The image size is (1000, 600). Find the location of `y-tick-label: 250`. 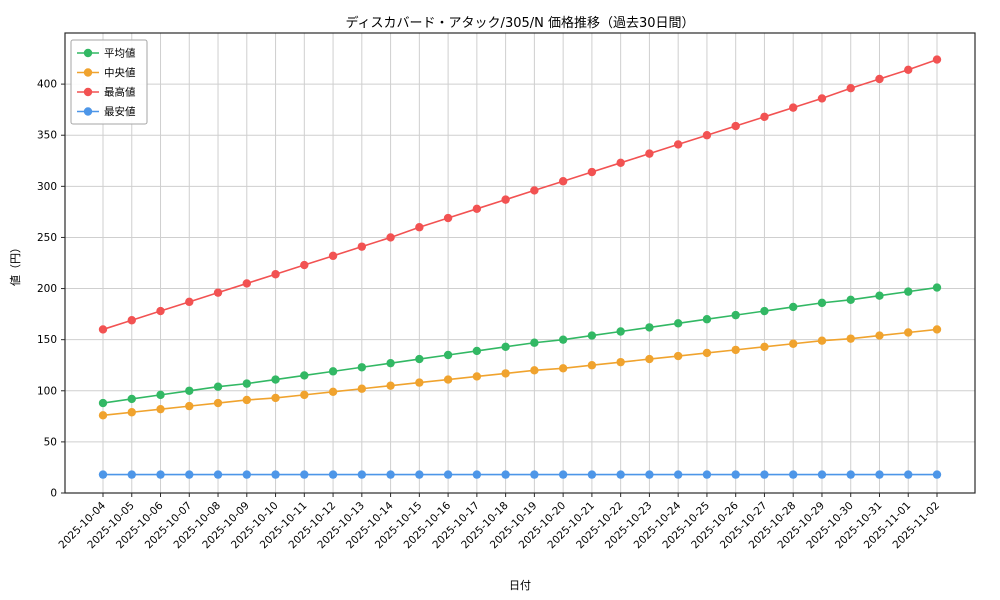

y-tick-label: 250 is located at coordinates (47, 238).